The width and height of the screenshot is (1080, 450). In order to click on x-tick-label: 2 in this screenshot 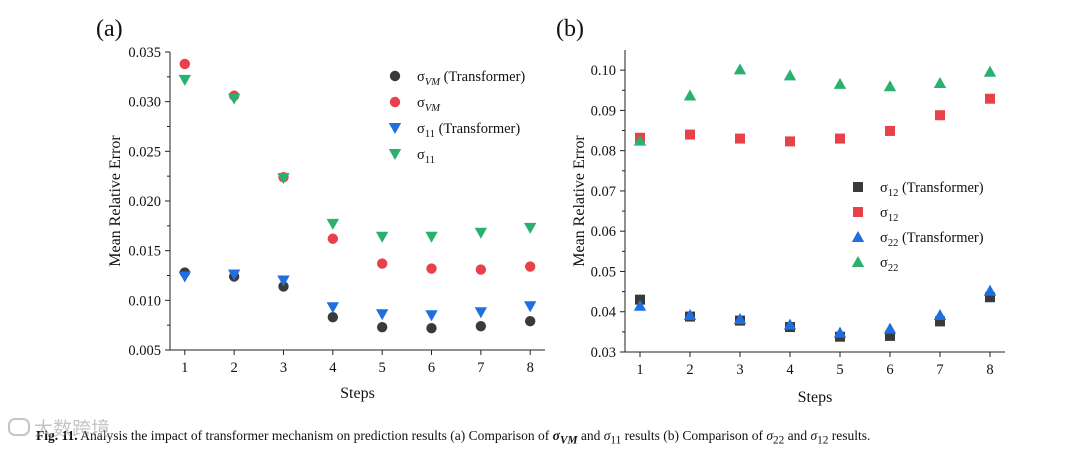, I will do `click(234, 368)`.